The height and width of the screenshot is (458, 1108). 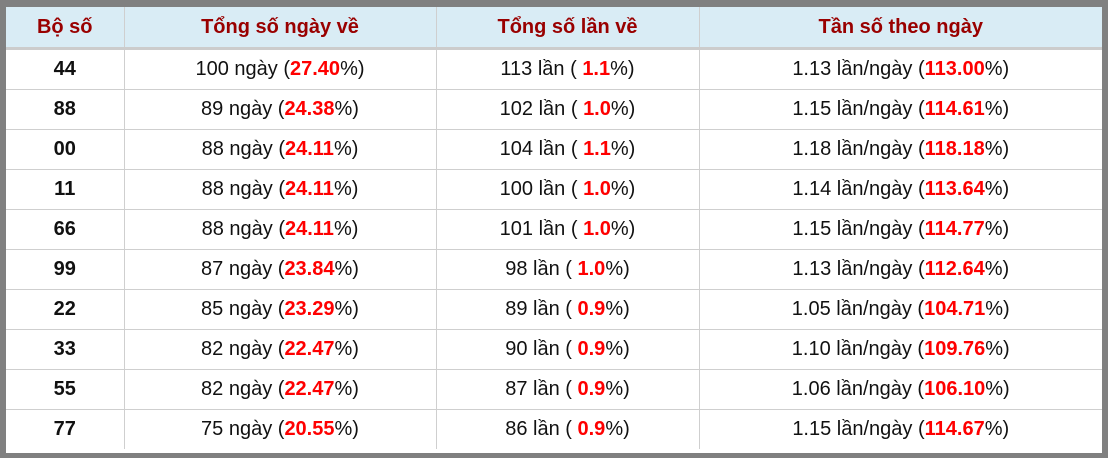 I want to click on percent-value: 27.40, so click(x=315, y=69).